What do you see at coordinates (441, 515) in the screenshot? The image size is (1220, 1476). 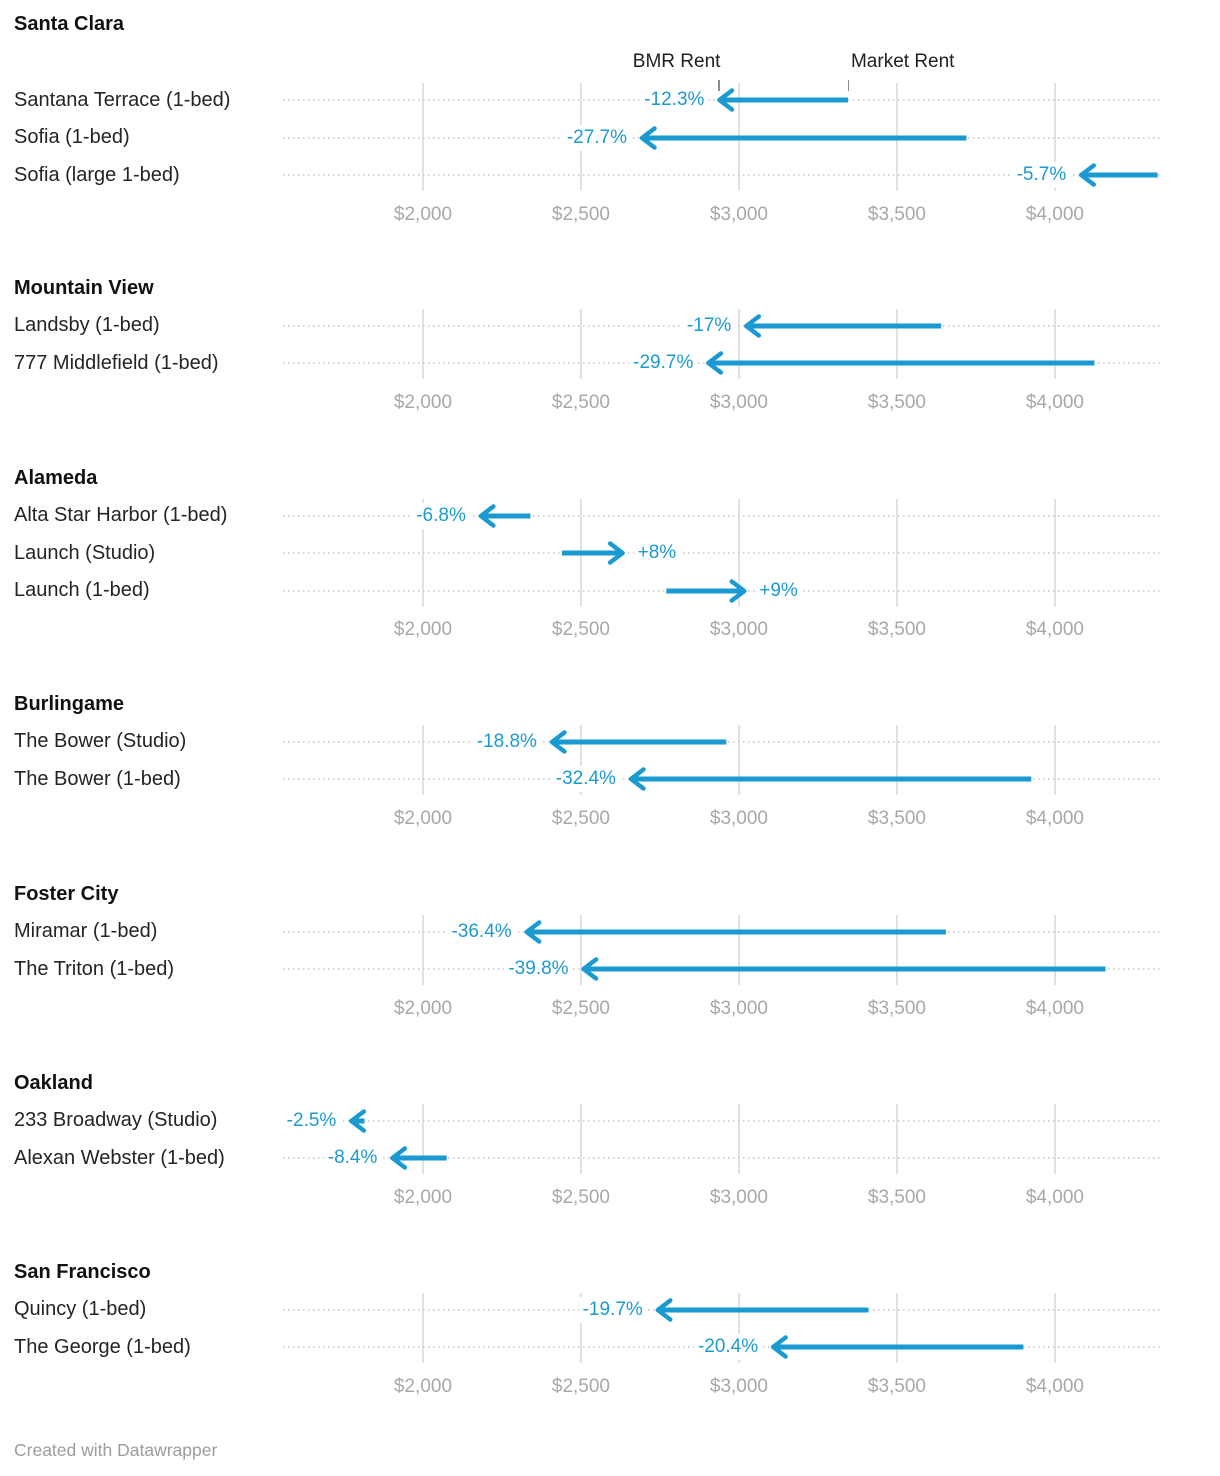 I see `change-percent-label: -6.8%` at bounding box center [441, 515].